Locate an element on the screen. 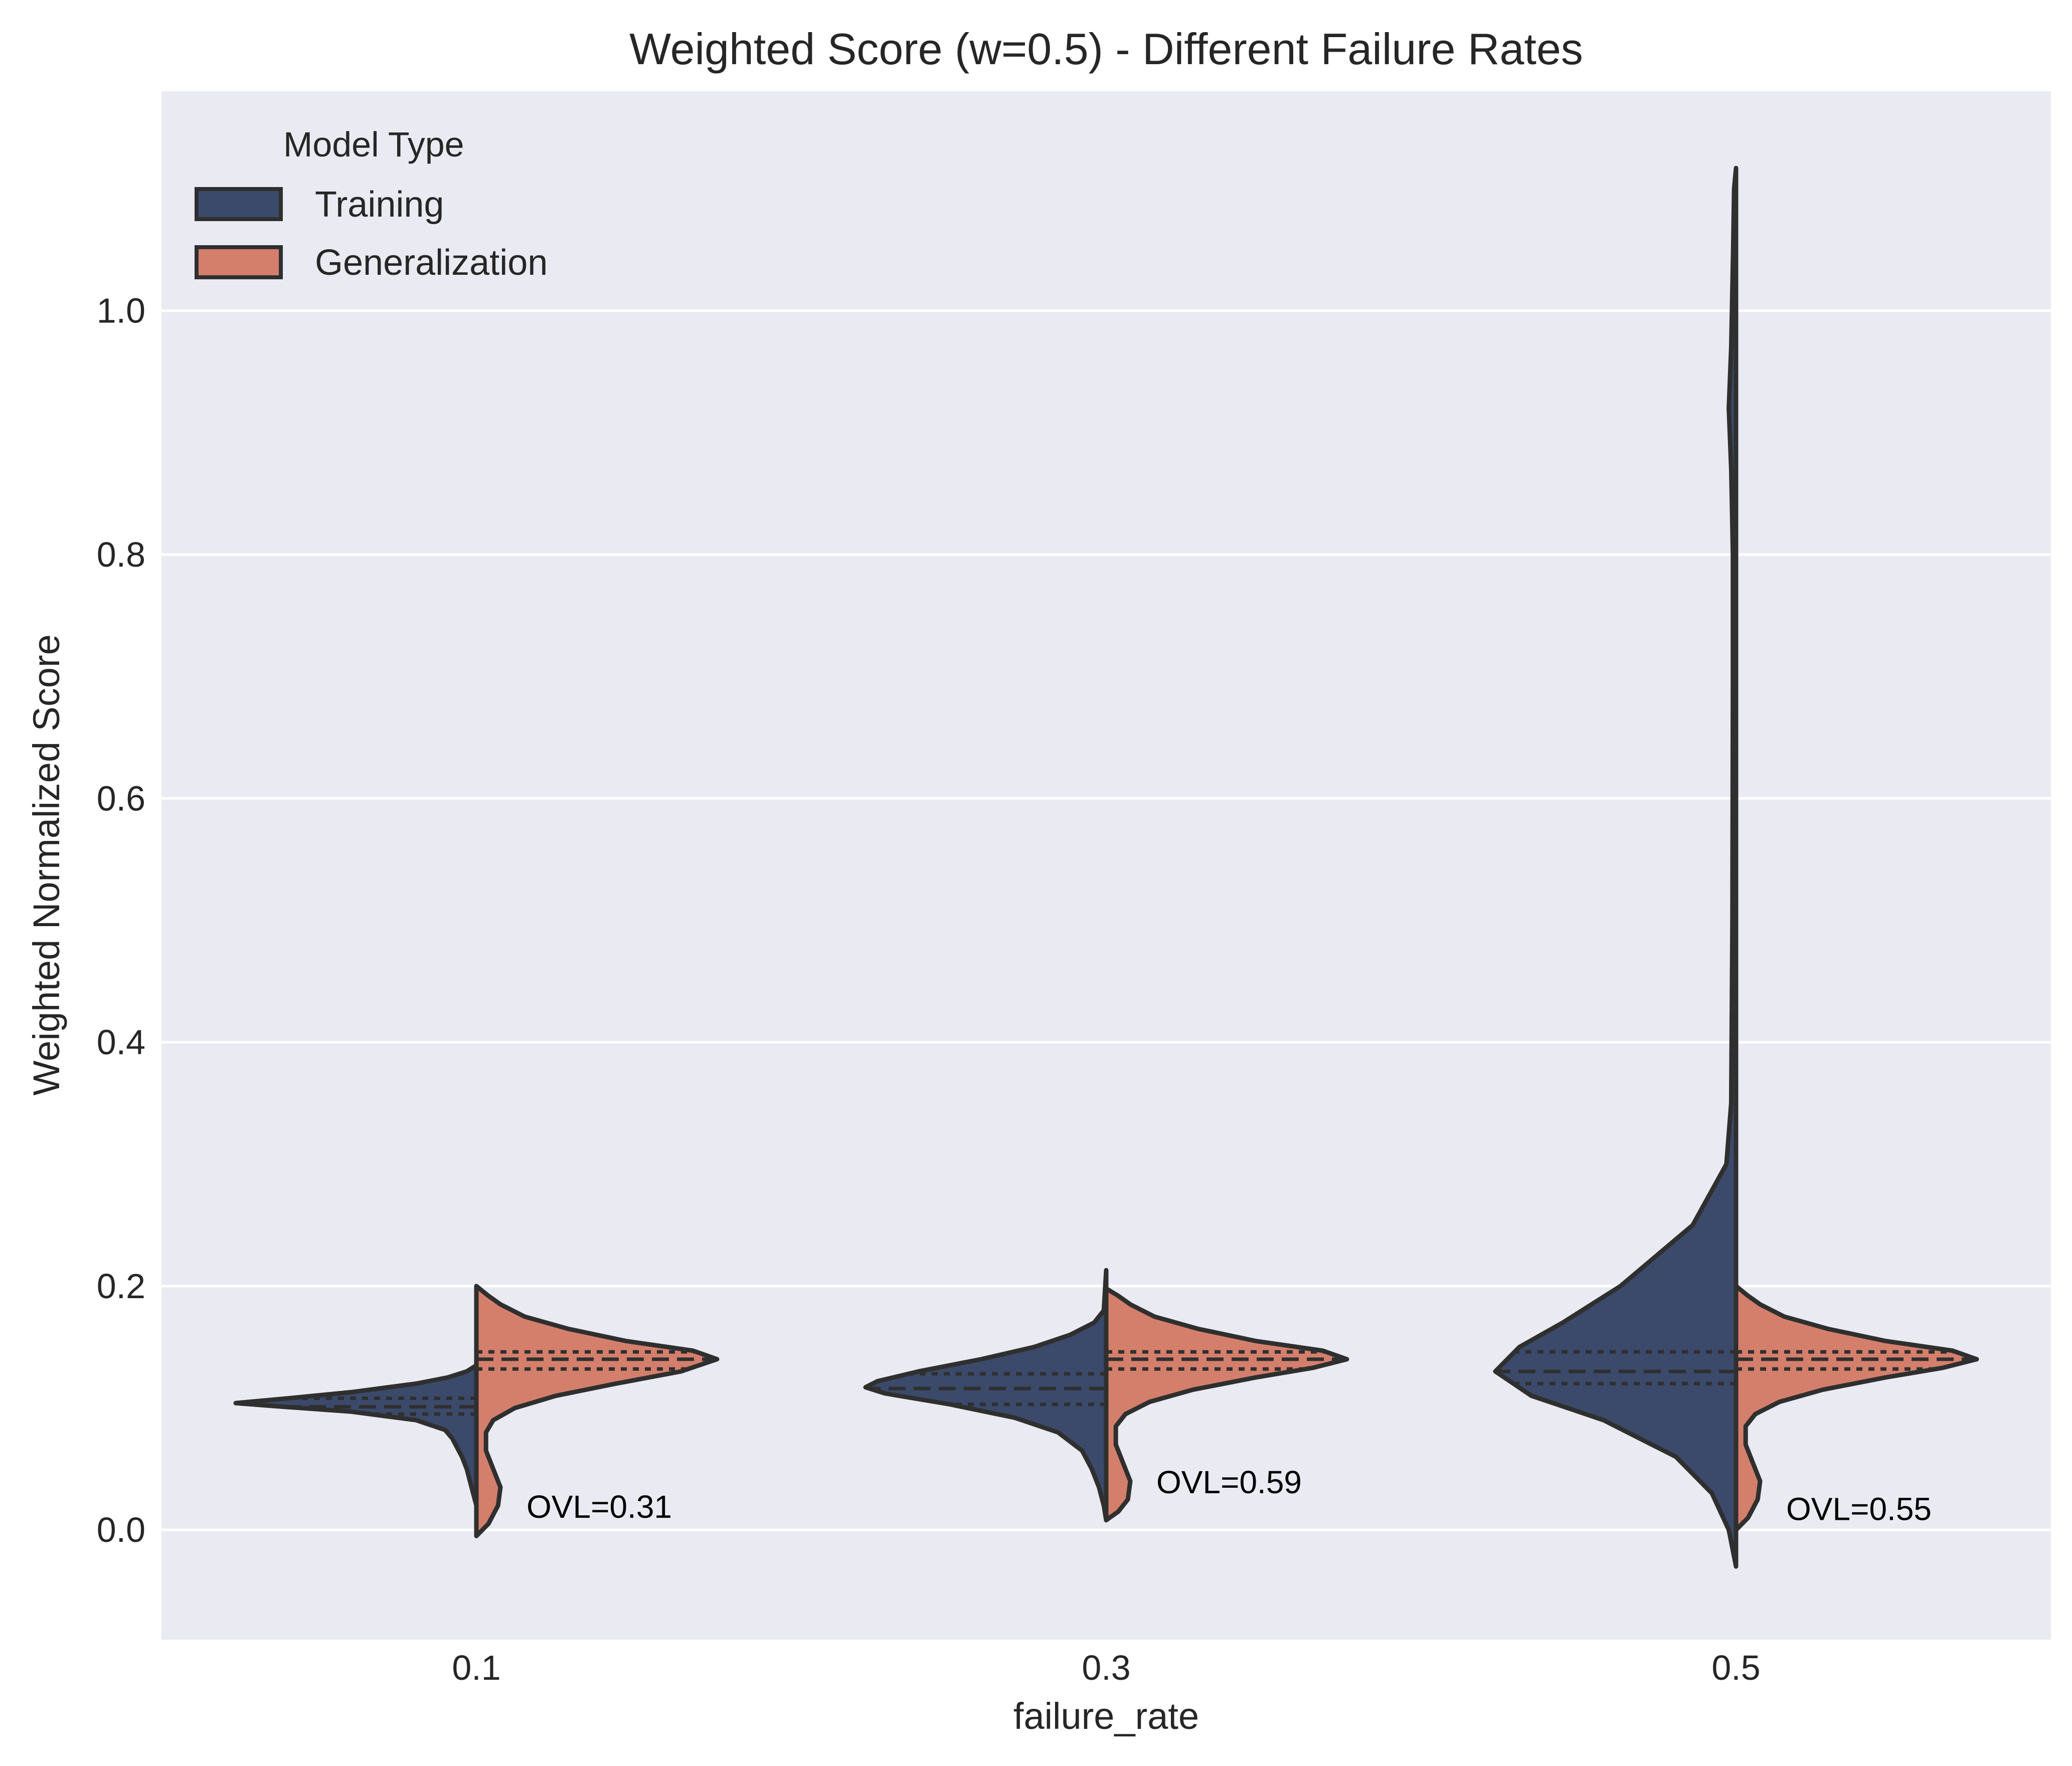 Image resolution: width=2072 pixels, height=1766 pixels. ovl-label: OVL=0.31 is located at coordinates (599, 1507).